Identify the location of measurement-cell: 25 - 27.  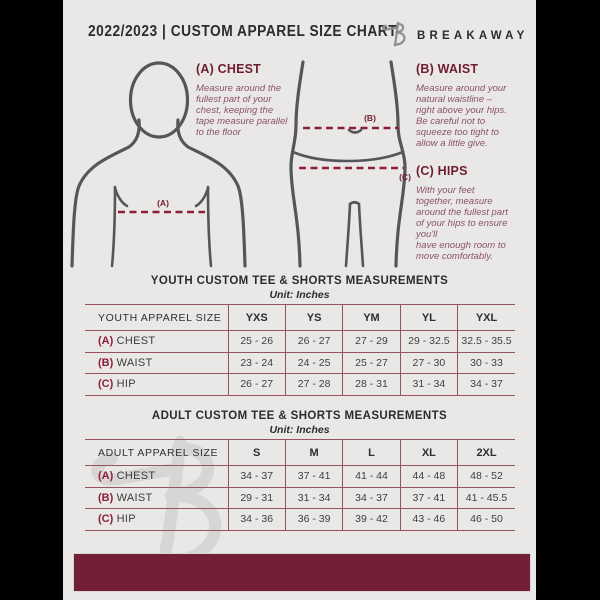
(371, 362).